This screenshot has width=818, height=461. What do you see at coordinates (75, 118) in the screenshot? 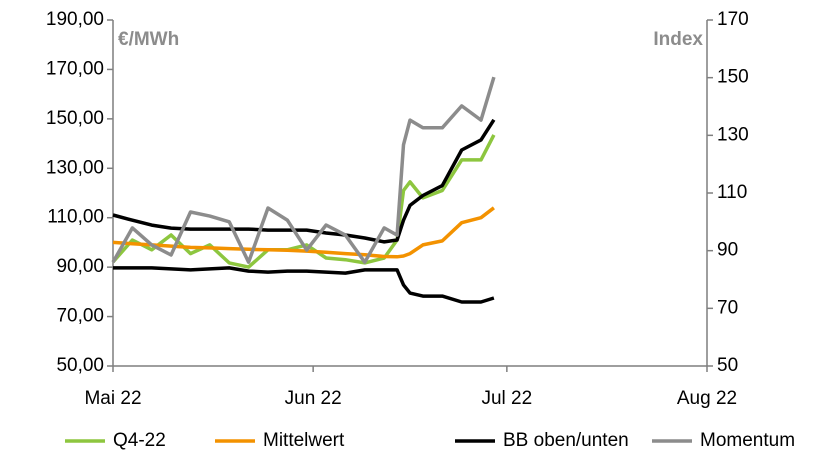
I see `y-tick-label: 150,00` at bounding box center [75, 118].